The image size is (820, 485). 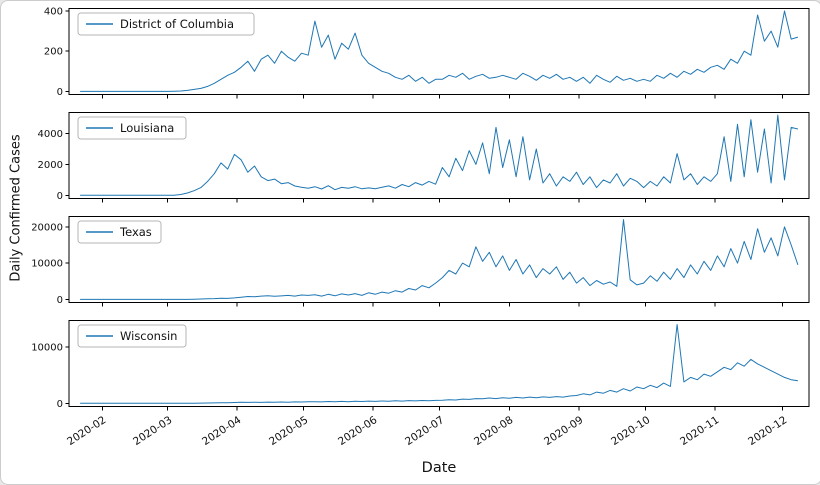 I want to click on x-tick-label: 2020-09, so click(x=564, y=431).